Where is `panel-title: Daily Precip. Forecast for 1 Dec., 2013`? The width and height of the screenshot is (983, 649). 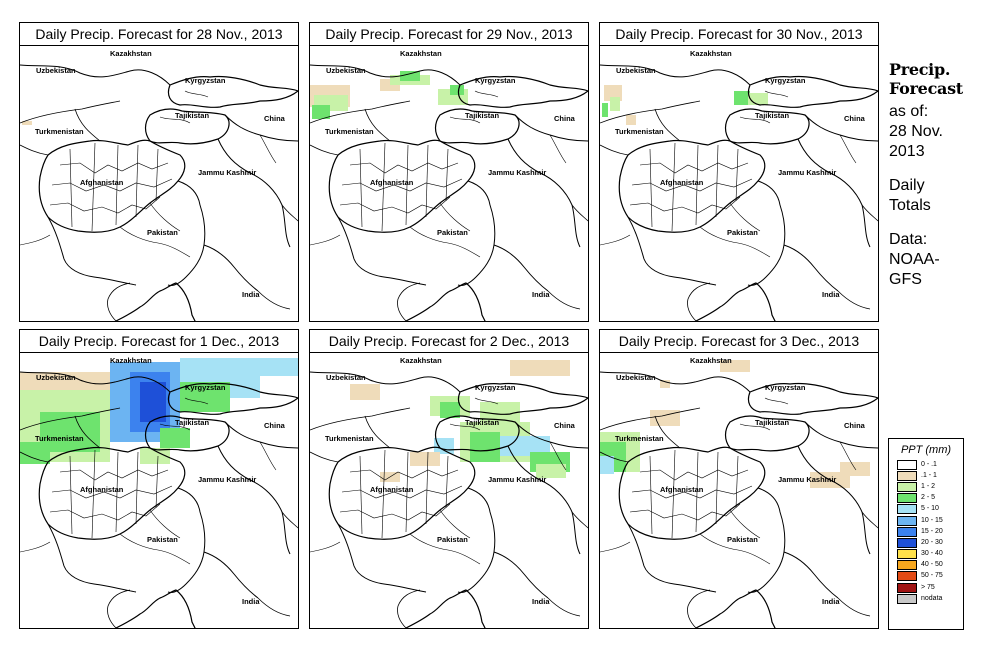
panel-title: Daily Precip. Forecast for 1 Dec., 2013 is located at coordinates (159, 341).